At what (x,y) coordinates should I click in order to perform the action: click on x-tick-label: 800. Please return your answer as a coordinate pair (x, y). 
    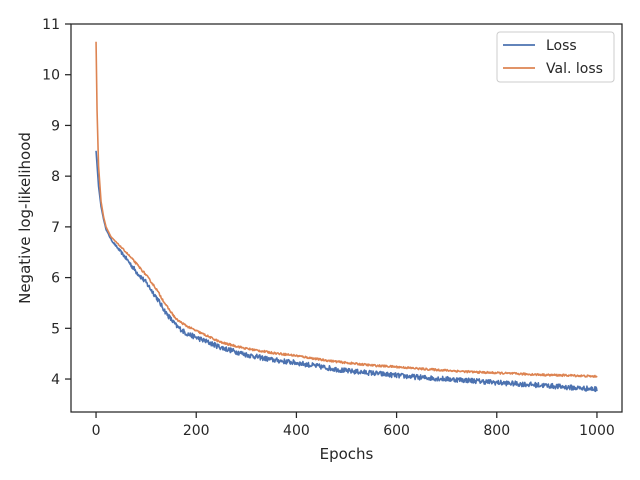
    Looking at the image, I should click on (496, 431).